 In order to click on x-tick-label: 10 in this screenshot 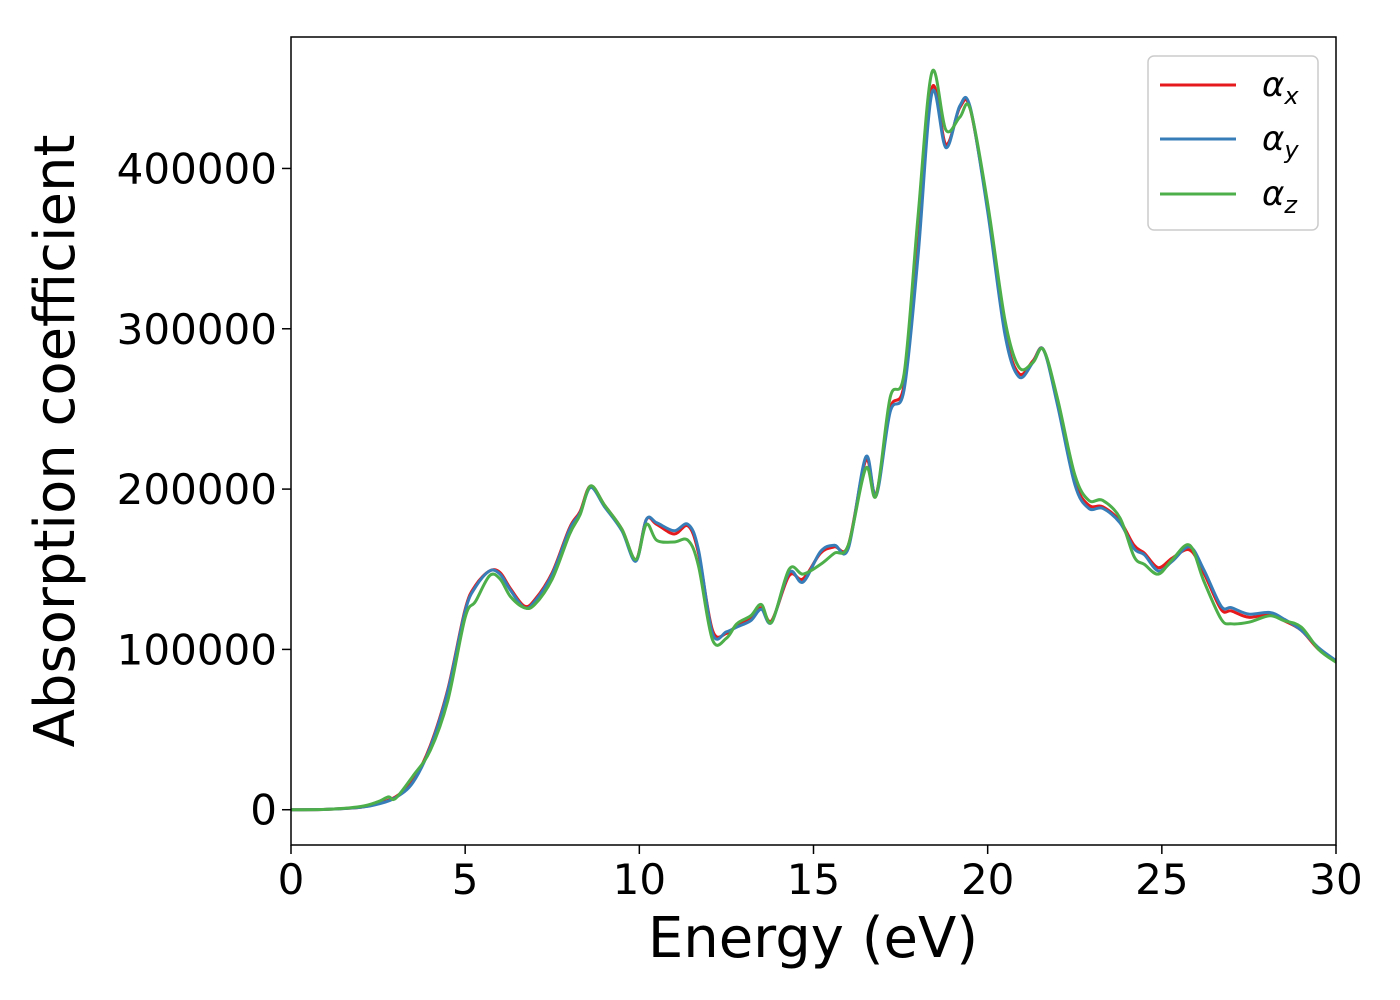, I will do `click(639, 879)`.